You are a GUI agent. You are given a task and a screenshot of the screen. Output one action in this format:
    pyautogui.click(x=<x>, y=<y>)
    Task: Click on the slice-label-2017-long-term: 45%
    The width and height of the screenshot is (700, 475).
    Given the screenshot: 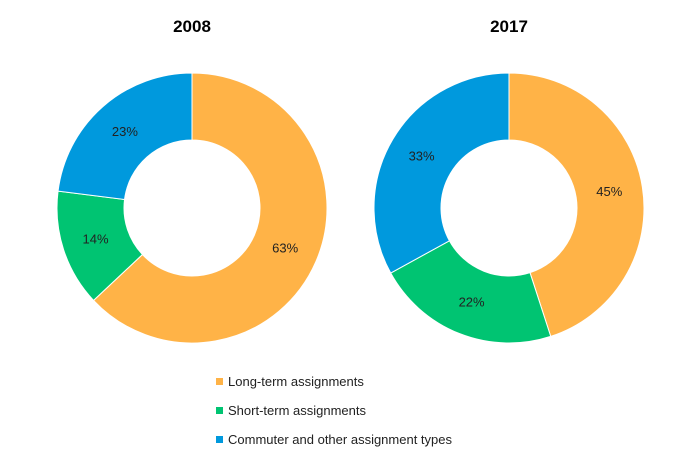 What is the action you would take?
    pyautogui.click(x=609, y=191)
    